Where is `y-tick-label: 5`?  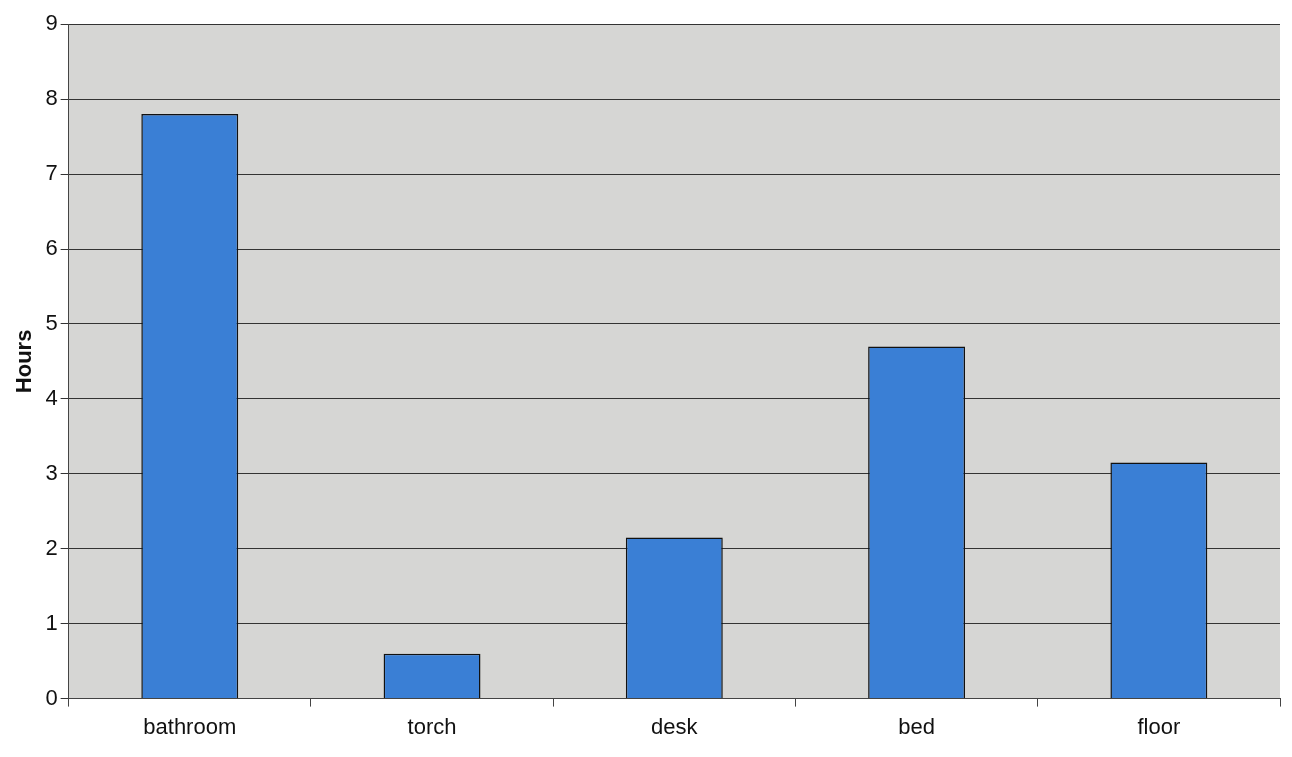
y-tick-label: 5 is located at coordinates (51, 322).